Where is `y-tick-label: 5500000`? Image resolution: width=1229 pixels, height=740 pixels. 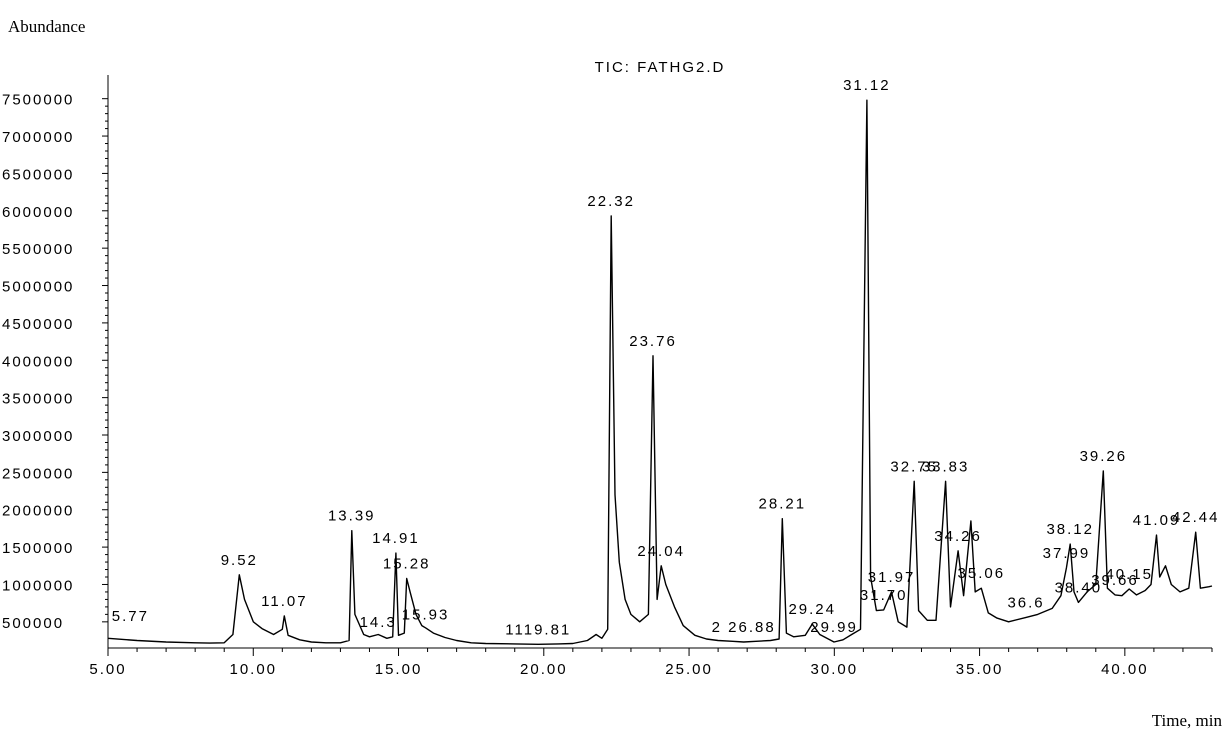
y-tick-label: 5500000 is located at coordinates (38, 249).